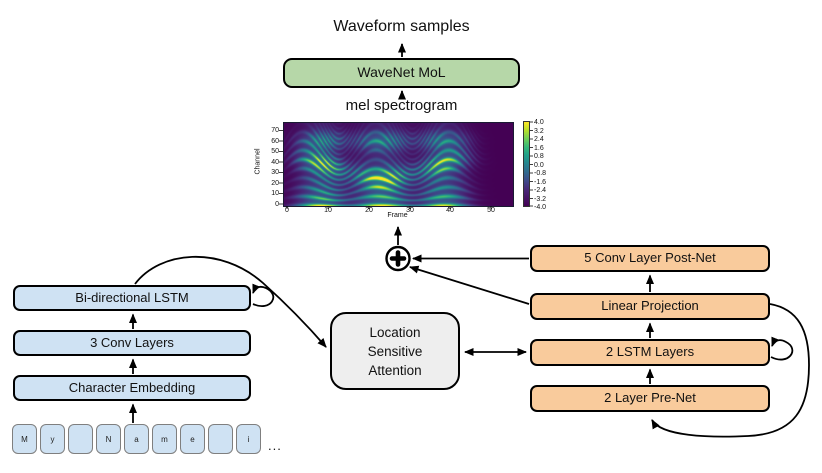 The height and width of the screenshot is (473, 822). Describe the element at coordinates (277, 204) in the screenshot. I see `y-tick: 0` at that location.